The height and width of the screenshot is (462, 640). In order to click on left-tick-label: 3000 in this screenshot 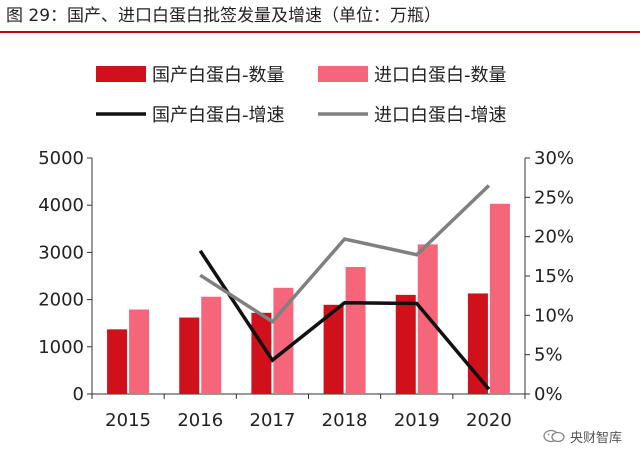, I will do `click(61, 252)`.